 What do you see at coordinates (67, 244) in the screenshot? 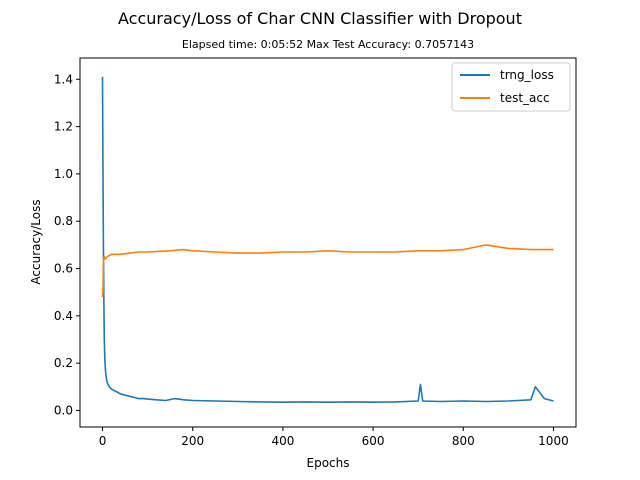
I see `y-axis: 0.0 0.2 0.4 0.6 0.8 1.0 1.2 1.4` at bounding box center [67, 244].